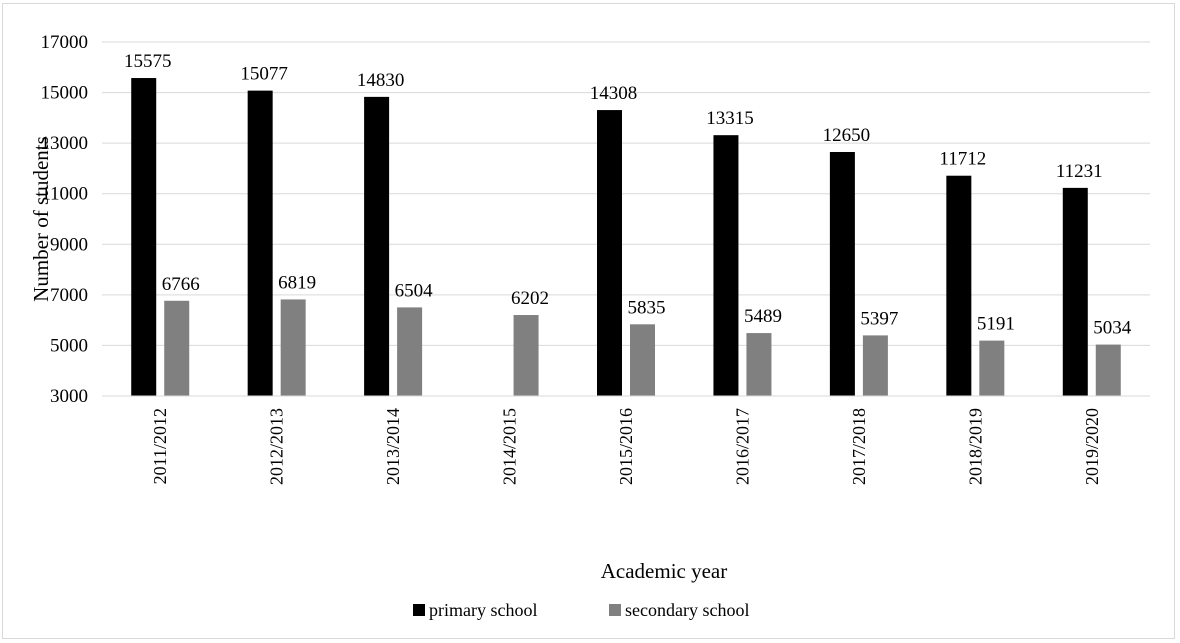  I want to click on x-tick-label: 2015/2016, so click(626, 446).